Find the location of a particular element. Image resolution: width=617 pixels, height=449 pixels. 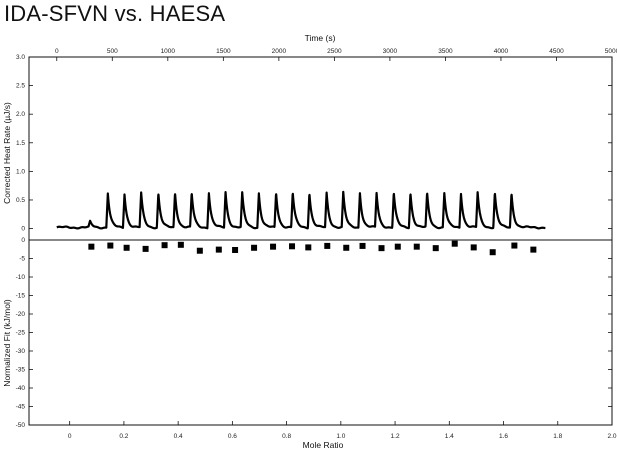

bottom-y-tick-label: -35 is located at coordinates (21, 370).